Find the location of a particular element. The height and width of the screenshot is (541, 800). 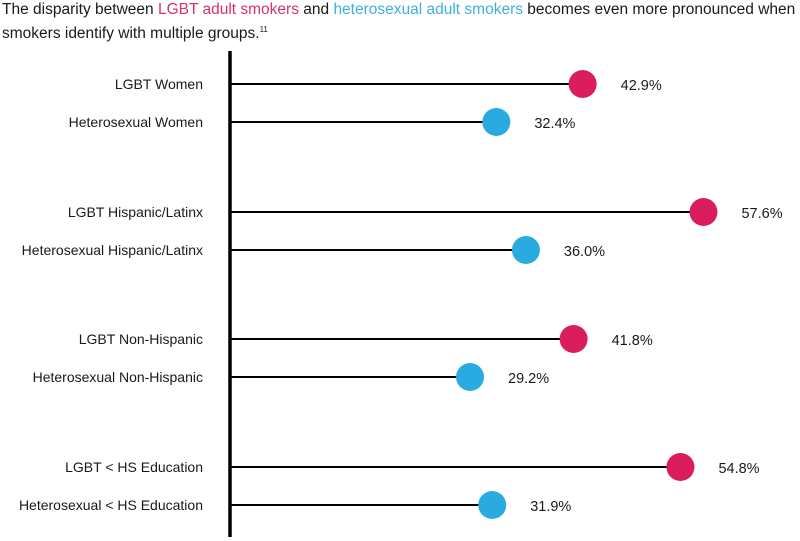

title-hetero-legend-phrase: heterosexual adult smokers is located at coordinates (428, 9).